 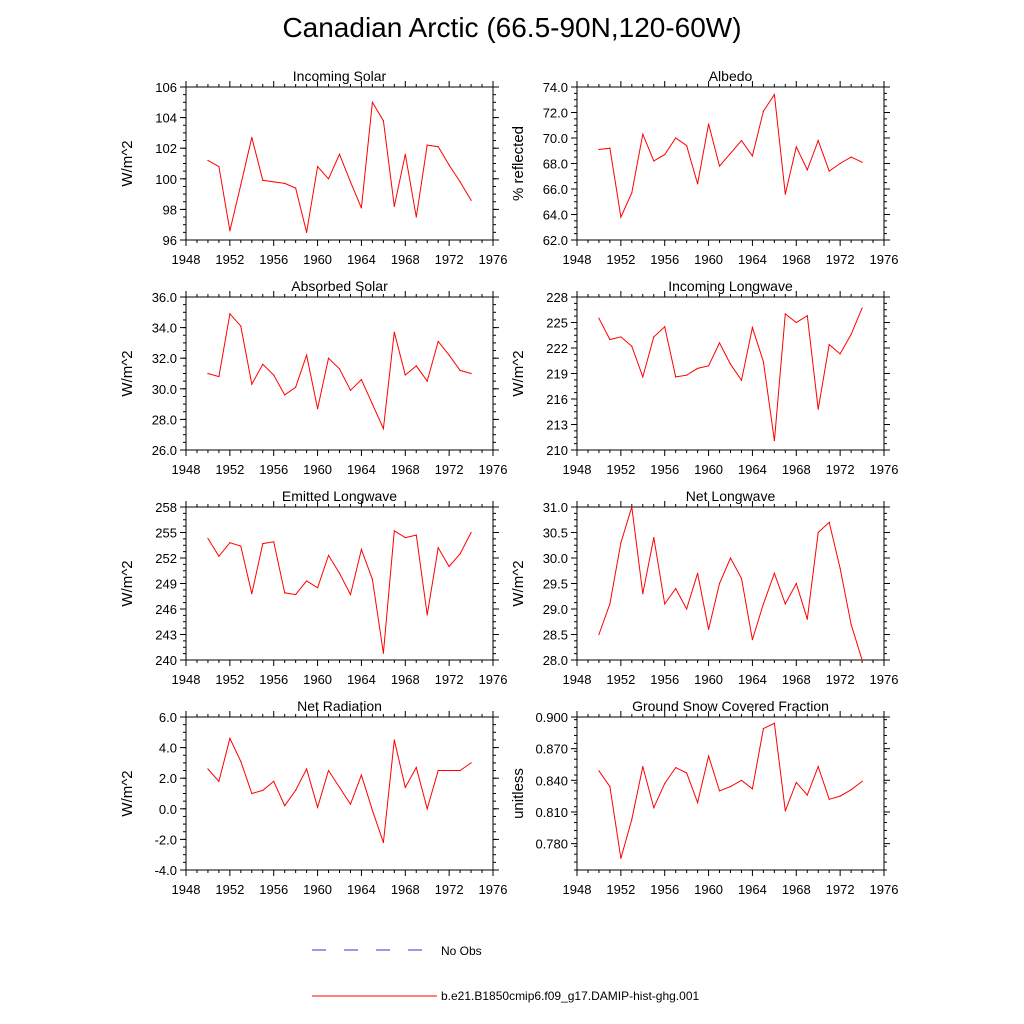 I want to click on y-tick-label: 96, so click(x=170, y=240).